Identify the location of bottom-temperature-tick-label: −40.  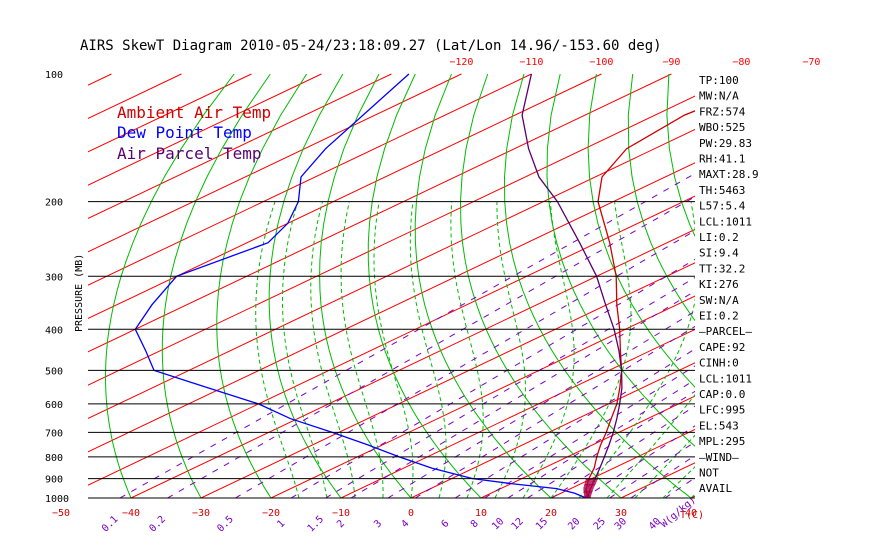
(131, 513).